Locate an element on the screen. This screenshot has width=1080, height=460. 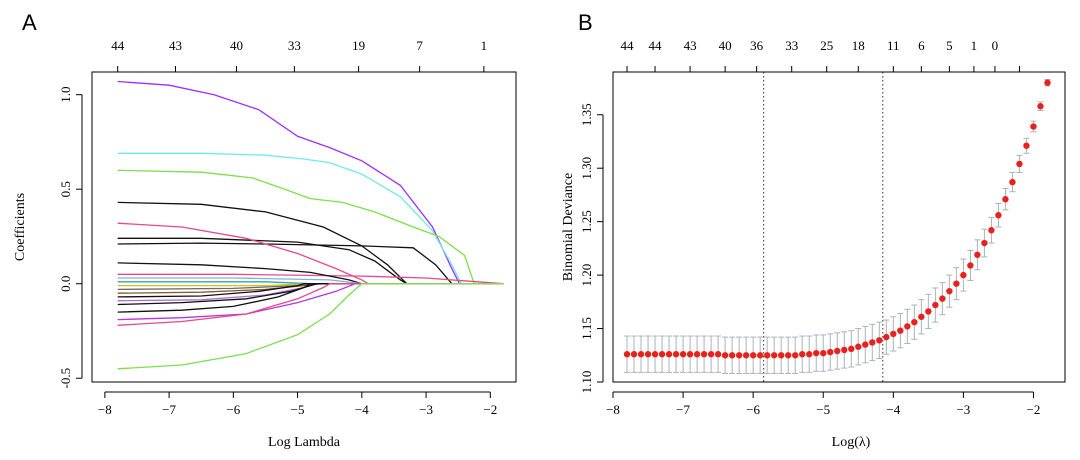
top-tick-label: 19 is located at coordinates (358, 45).